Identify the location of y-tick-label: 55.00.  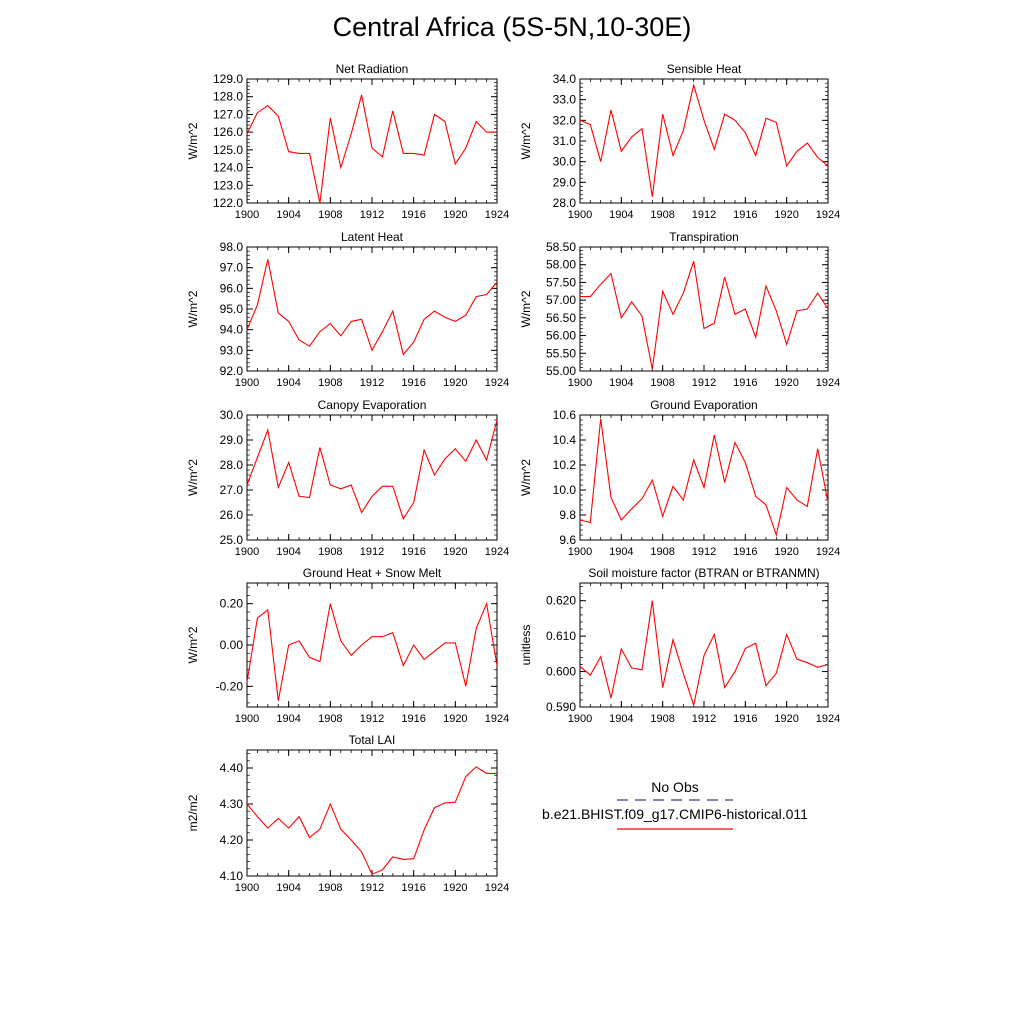
(561, 371).